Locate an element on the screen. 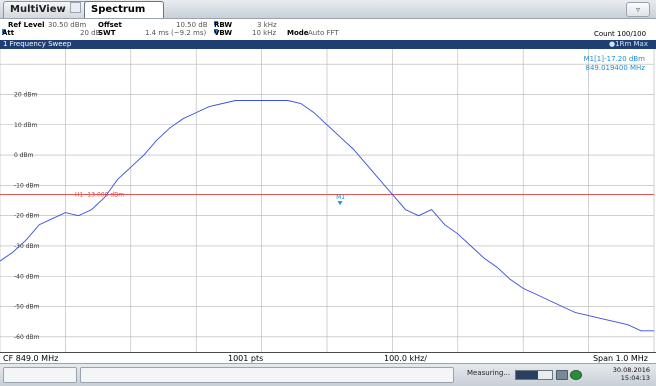 This screenshot has height=386, width=656. swt-label: SWT is located at coordinates (107, 33).